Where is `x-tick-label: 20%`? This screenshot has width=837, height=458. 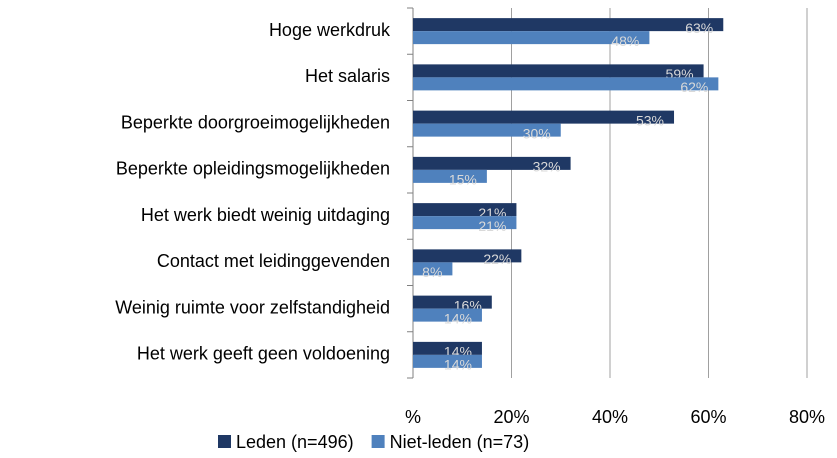
x-tick-label: 20% is located at coordinates (511, 417).